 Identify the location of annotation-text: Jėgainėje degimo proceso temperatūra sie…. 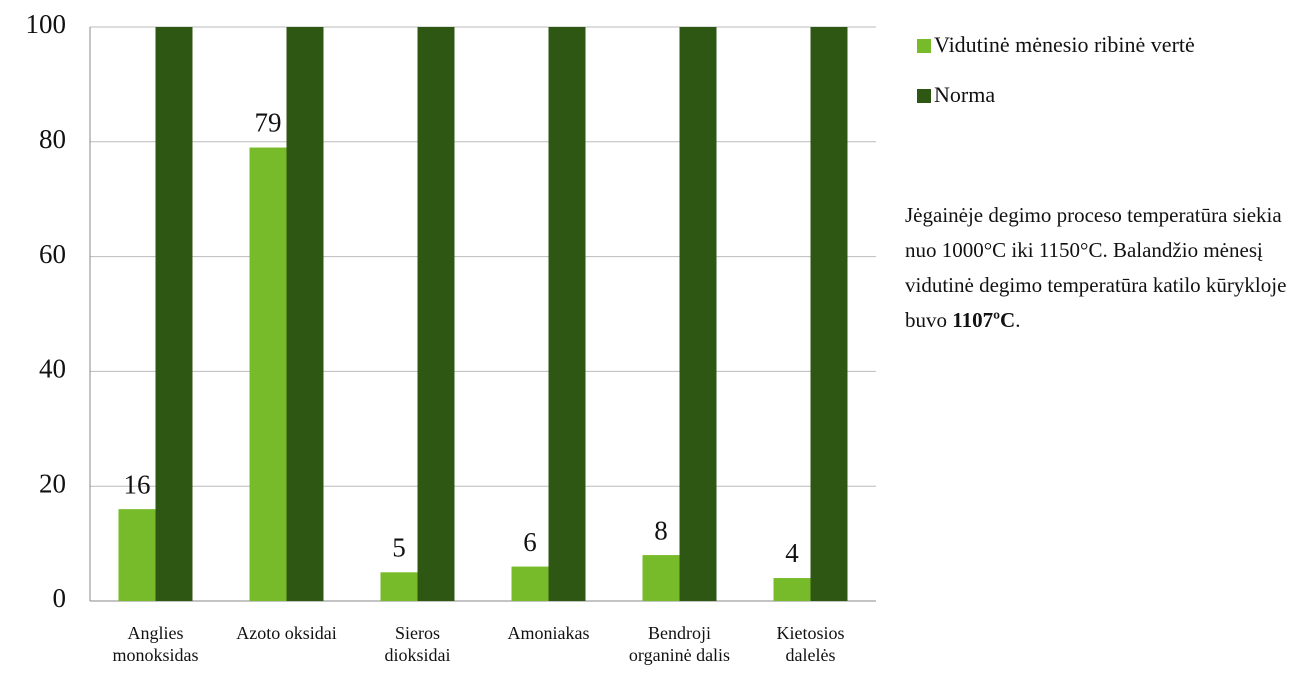
(1096, 267).